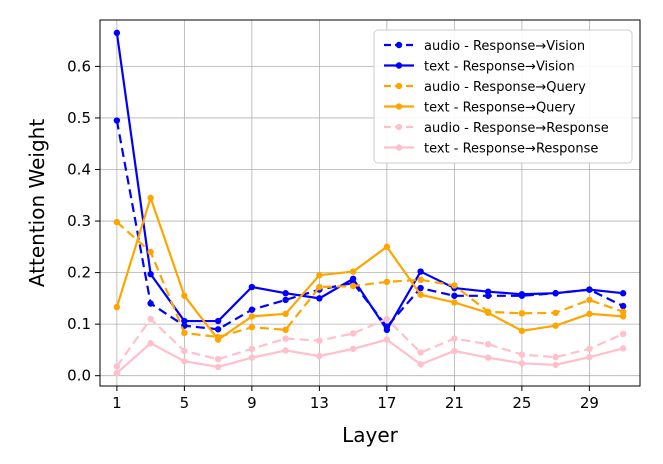 Image resolution: width=663 pixels, height=464 pixels. I want to click on y-tick-label: 0.4, so click(79, 169).